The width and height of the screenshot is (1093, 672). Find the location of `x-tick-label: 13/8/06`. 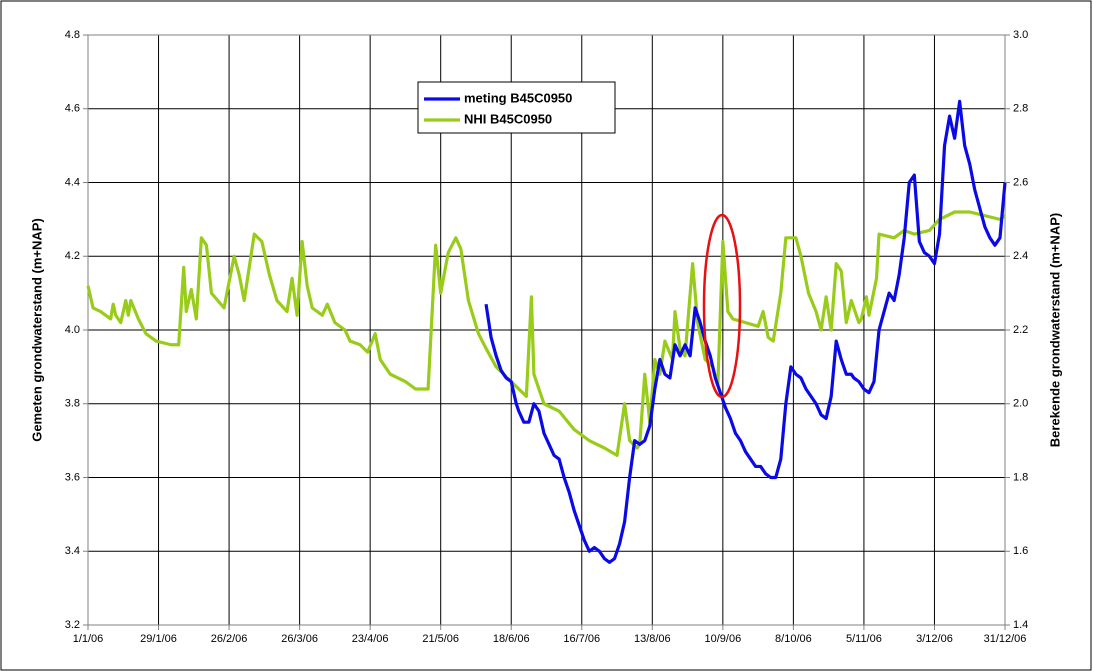

x-tick-label: 13/8/06 is located at coordinates (652, 639).